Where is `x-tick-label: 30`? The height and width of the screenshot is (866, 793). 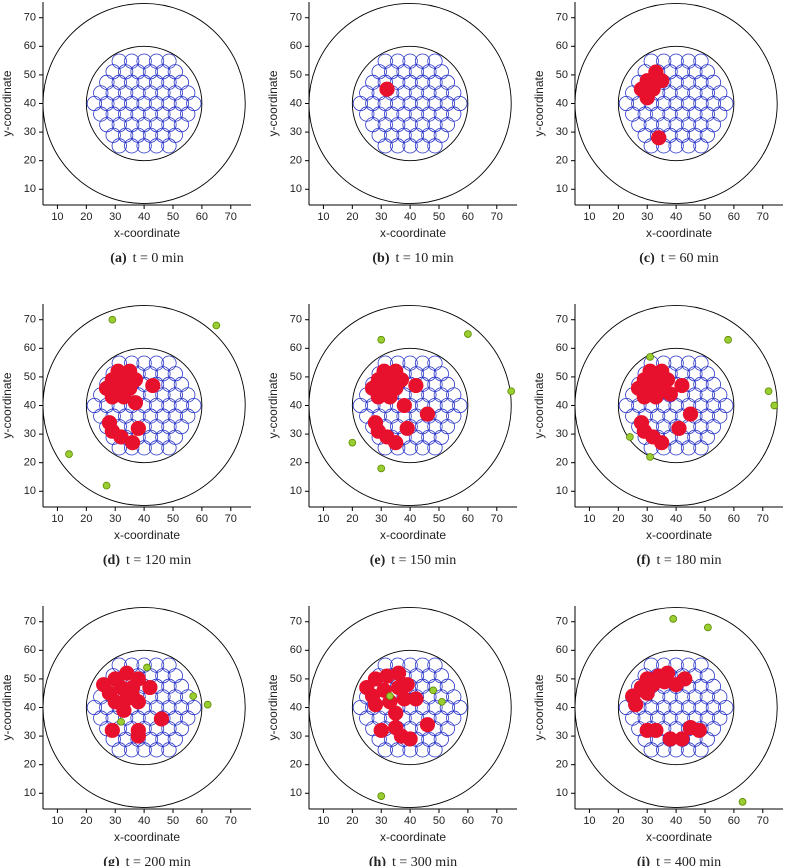 x-tick-label: 30 is located at coordinates (115, 519).